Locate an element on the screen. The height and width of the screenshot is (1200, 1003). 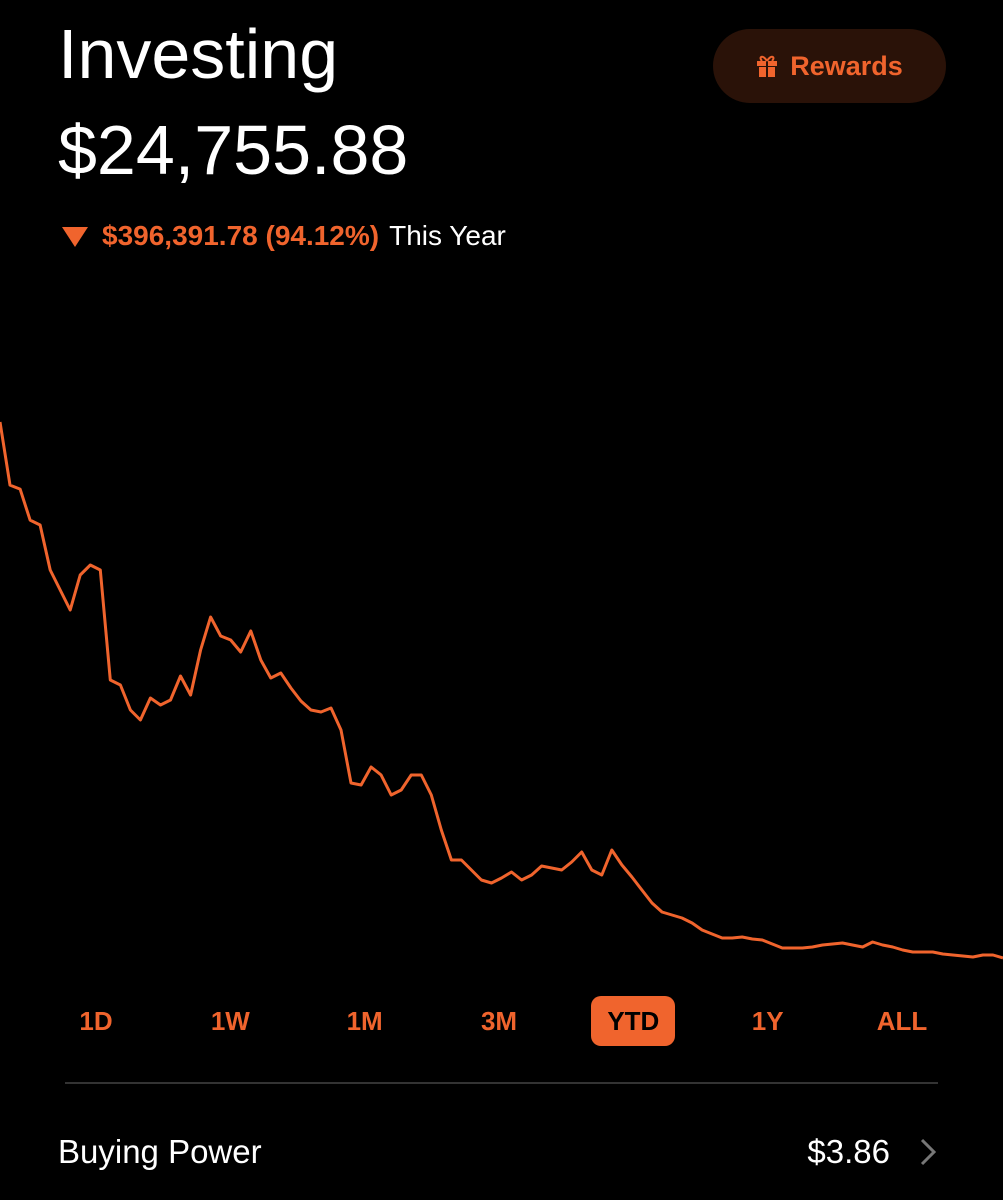
portfolio-value: $24,755.88 is located at coordinates (233, 150).